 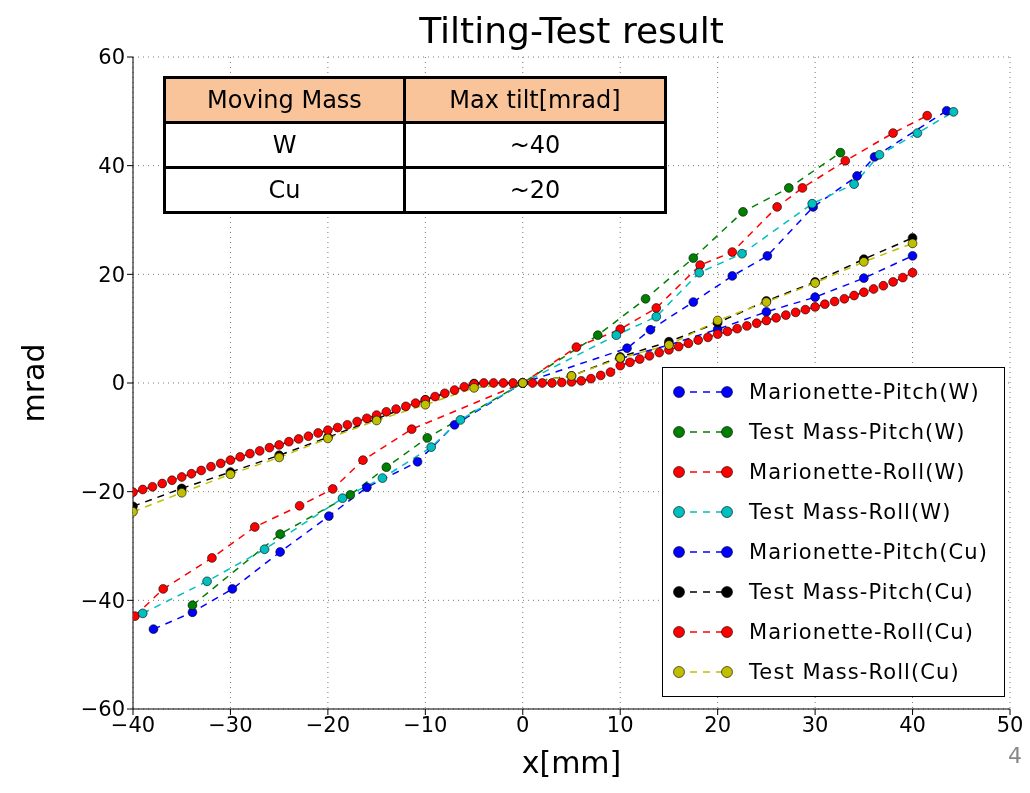 I want to click on legend-label: Marionette-Roll(Cu), so click(x=861, y=632).